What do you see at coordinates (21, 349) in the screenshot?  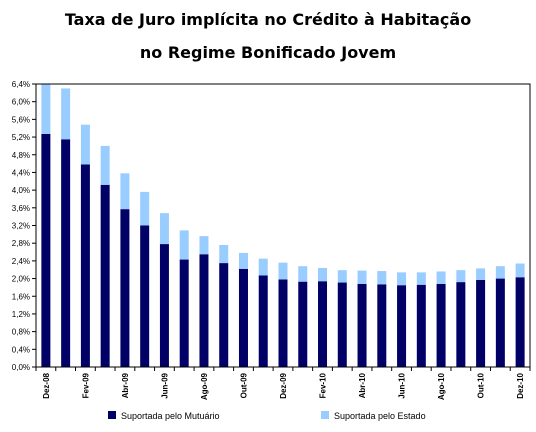 I see `y-tick-label: 0,4%` at bounding box center [21, 349].